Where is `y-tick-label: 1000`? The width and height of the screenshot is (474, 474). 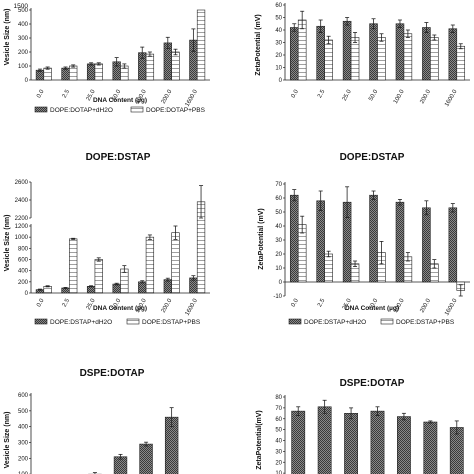
y-tick-label: 1000 is located at coordinates (22, 238).